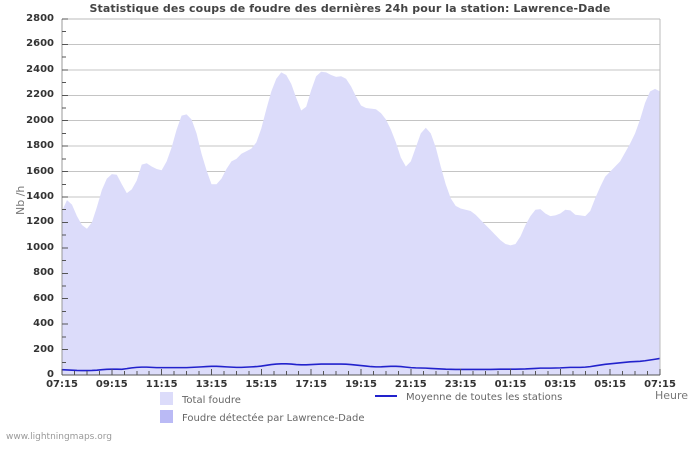 The height and width of the screenshot is (450, 700). Describe the element at coordinates (211, 384) in the screenshot. I see `x-tick-label: 13:15` at that location.